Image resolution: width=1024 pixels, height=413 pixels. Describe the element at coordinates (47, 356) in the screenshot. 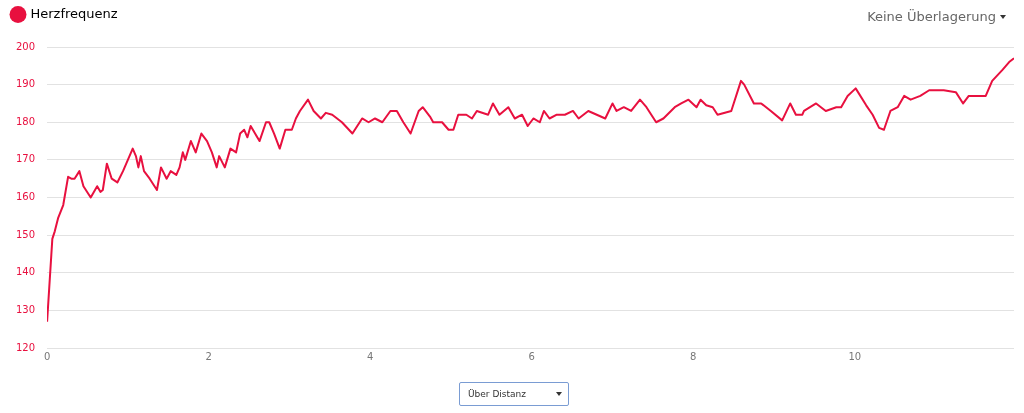

I see `x-tick-label: 0` at that location.